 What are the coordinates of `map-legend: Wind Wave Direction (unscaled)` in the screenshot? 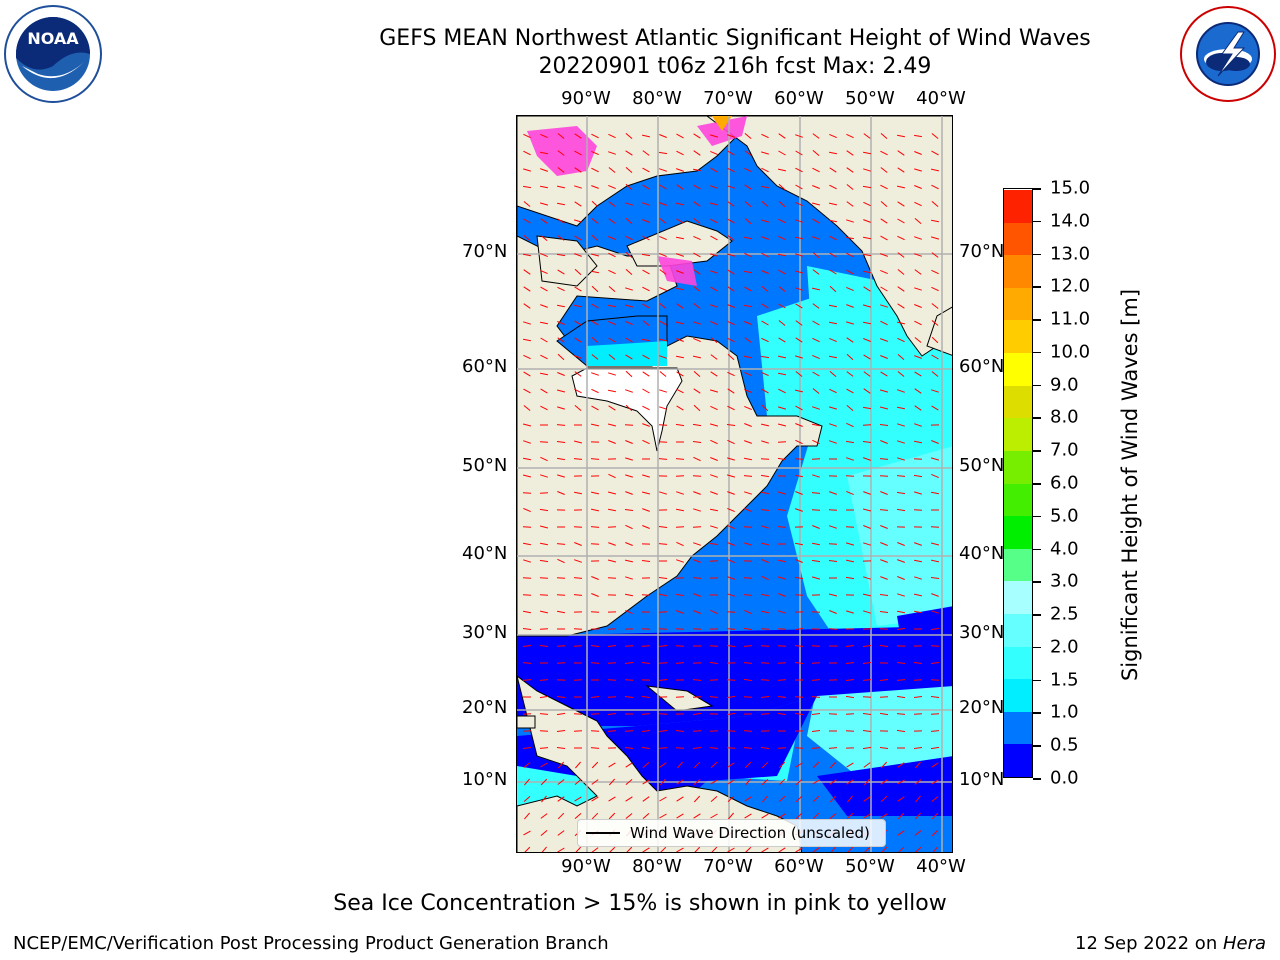 It's located at (731, 833).